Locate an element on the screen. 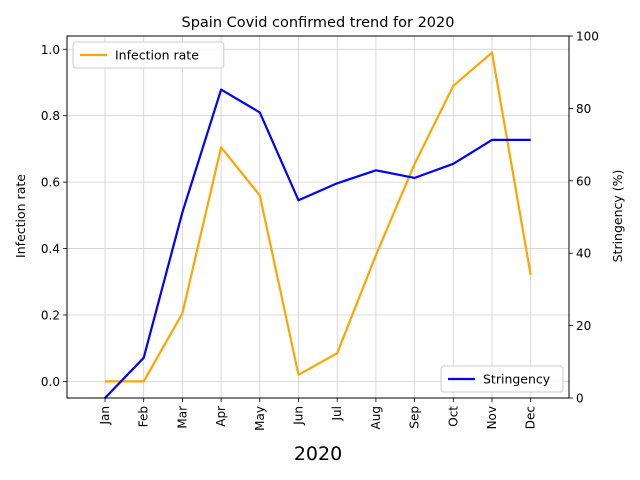 This screenshot has height=480, width=640. y-right-tick-label: 20 is located at coordinates (583, 326).